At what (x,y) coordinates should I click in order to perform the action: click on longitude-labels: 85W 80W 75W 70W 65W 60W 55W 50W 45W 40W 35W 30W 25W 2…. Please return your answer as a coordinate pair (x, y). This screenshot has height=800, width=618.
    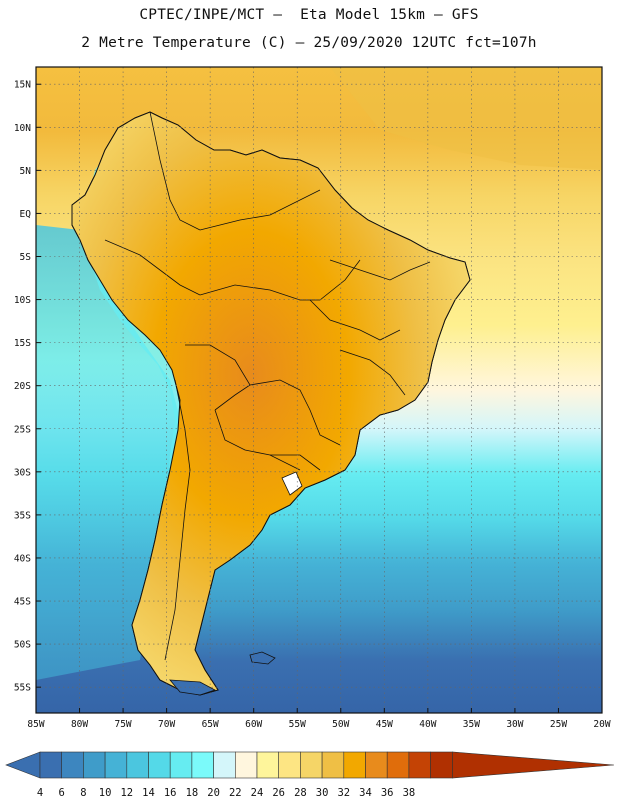
    Looking at the image, I should click on (319, 719).